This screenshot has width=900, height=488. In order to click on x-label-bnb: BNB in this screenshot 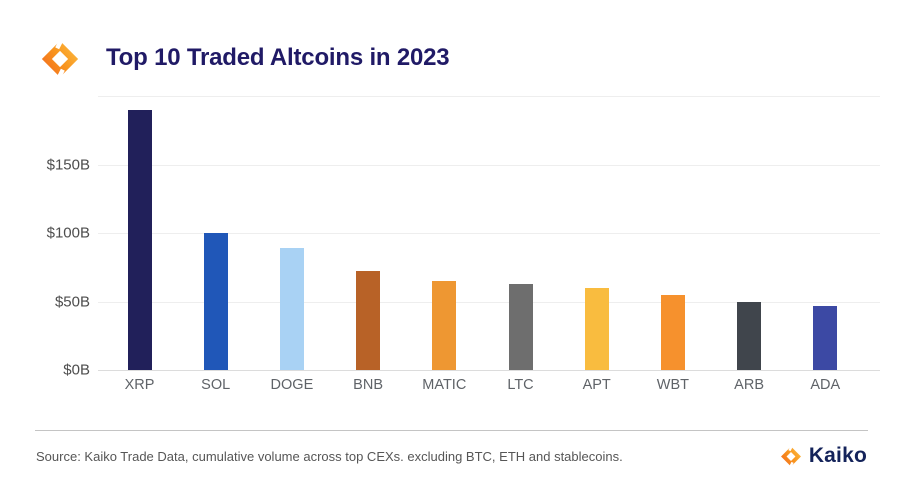, I will do `click(368, 385)`.